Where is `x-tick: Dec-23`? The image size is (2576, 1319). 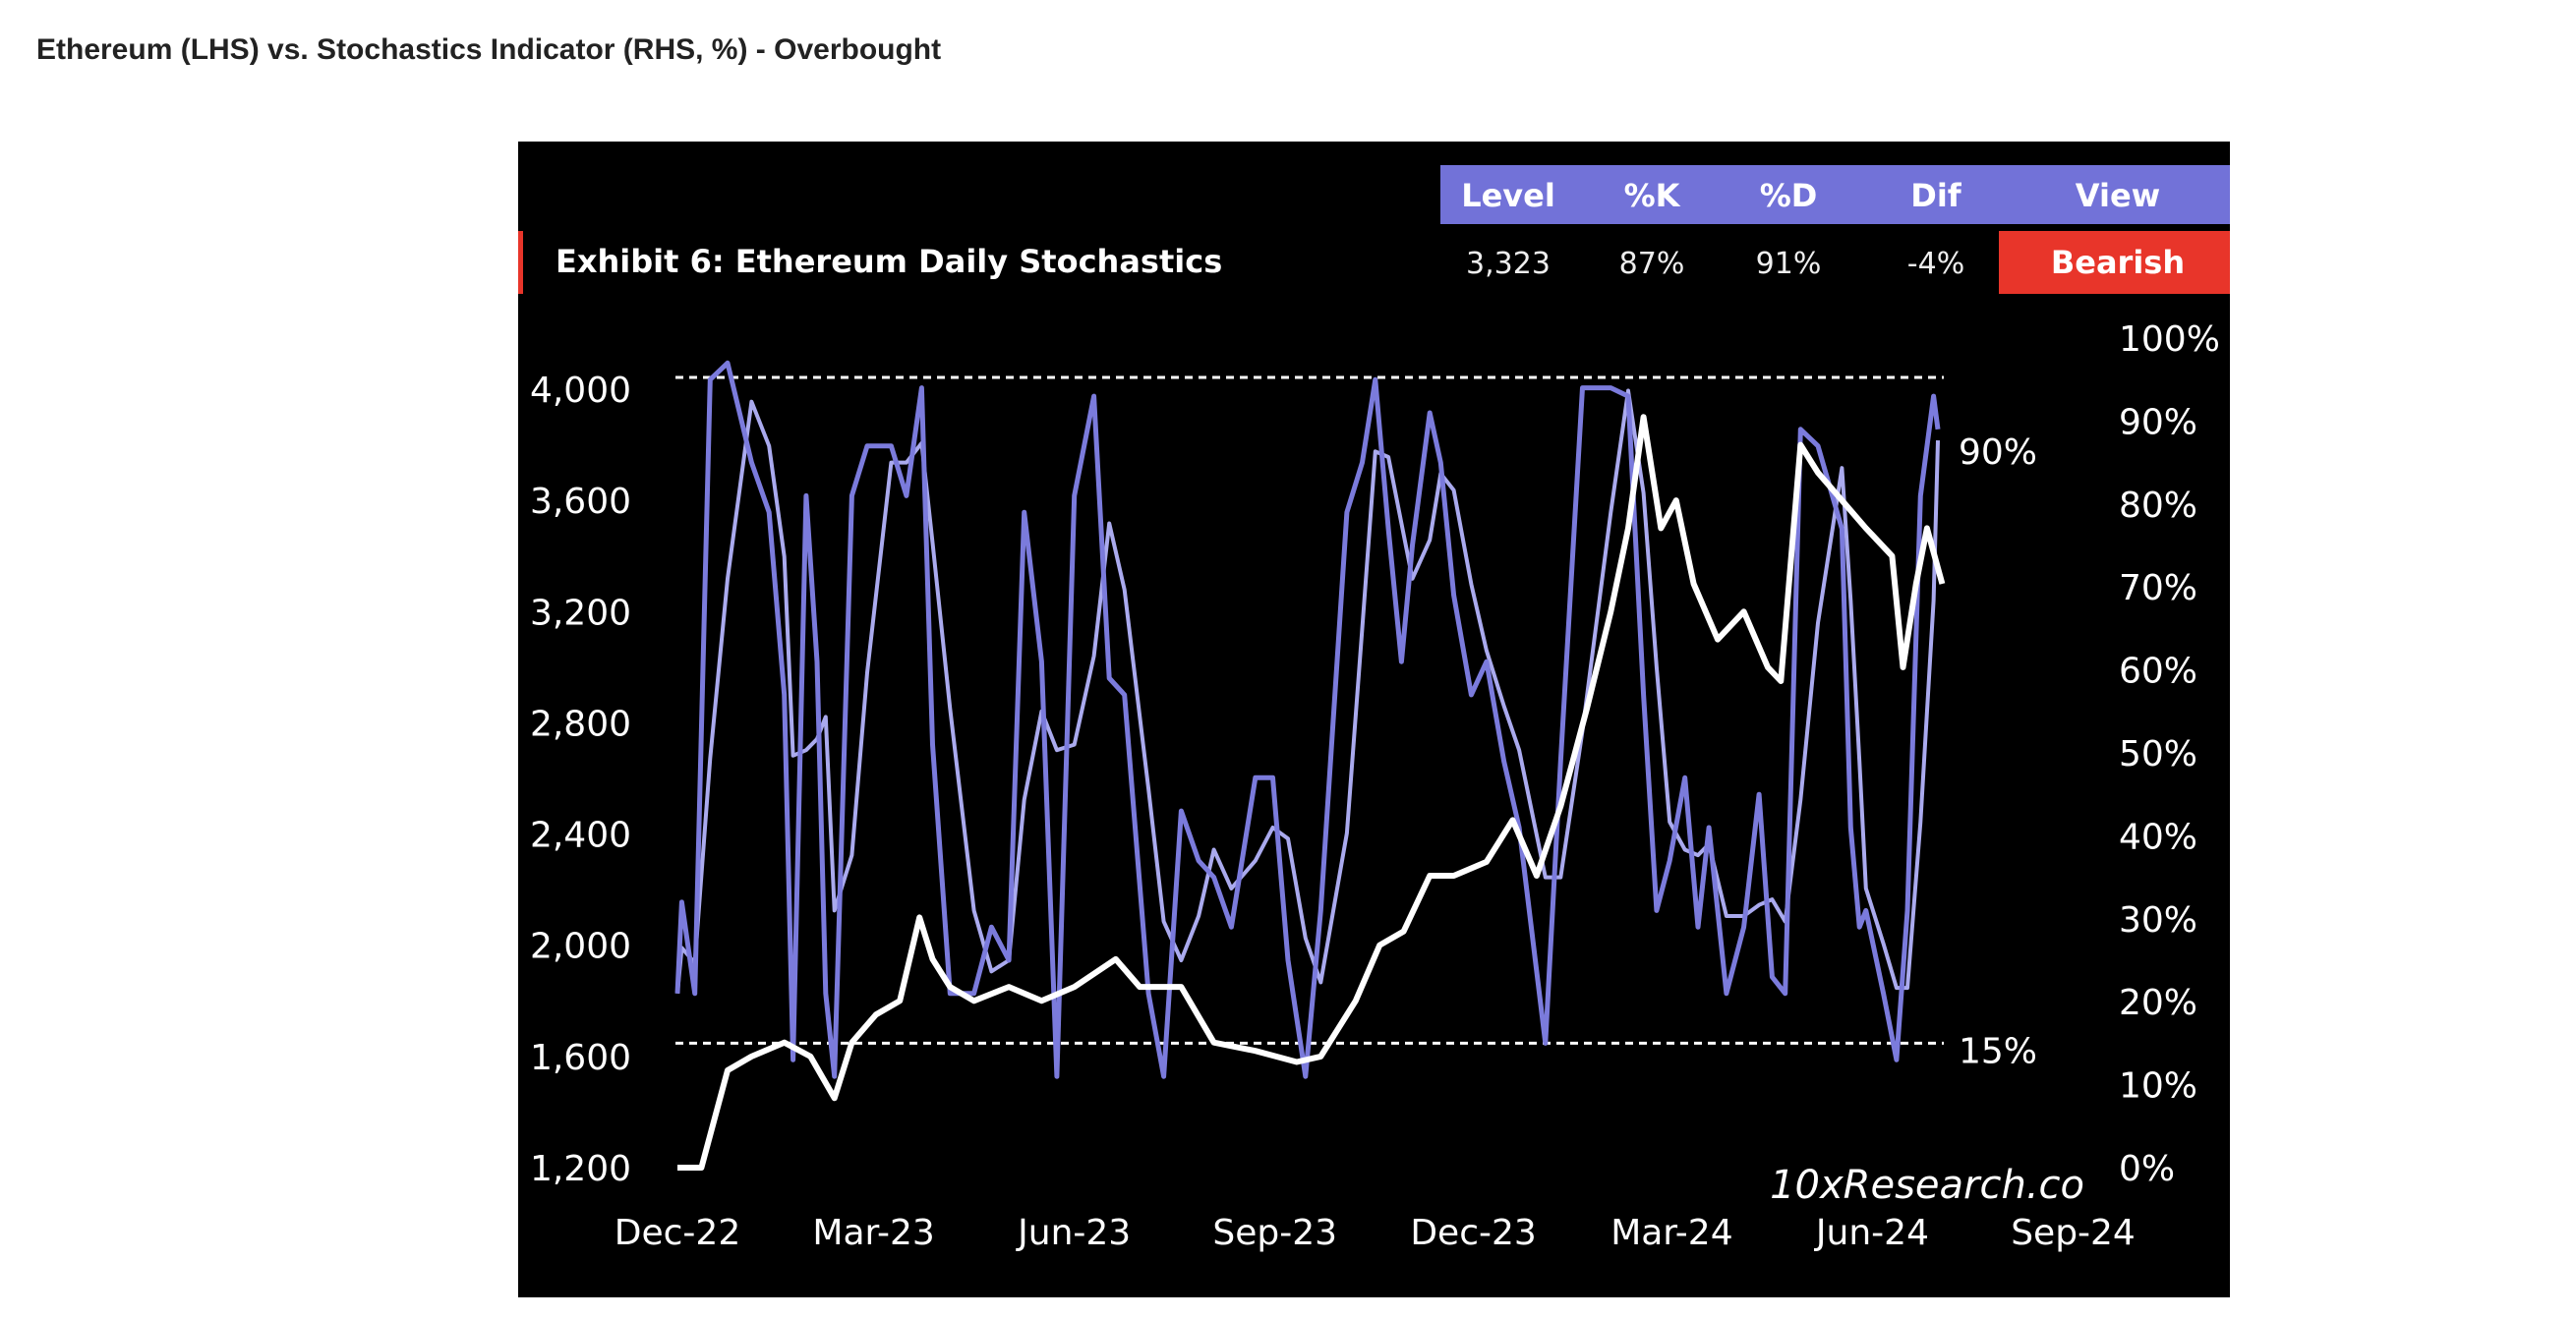
x-tick: Dec-23 is located at coordinates (1473, 1233).